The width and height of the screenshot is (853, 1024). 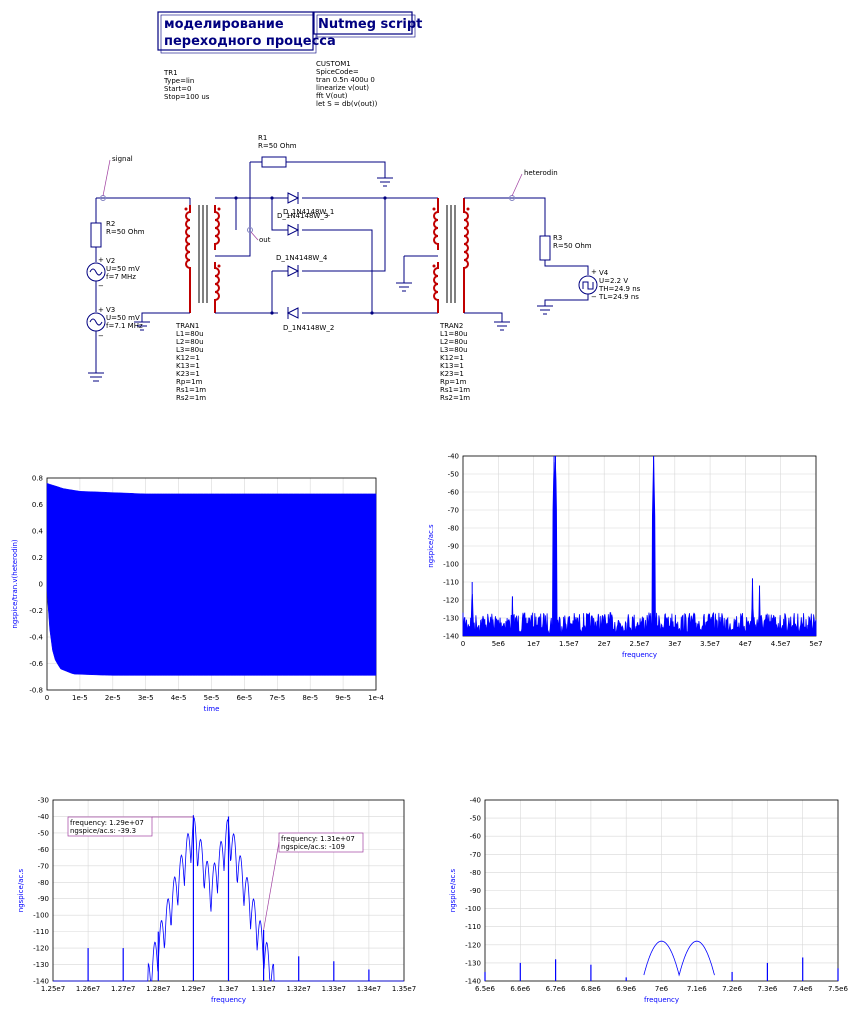 What do you see at coordinates (190, 350) in the screenshot?
I see `svg-text: L3=80u` at bounding box center [190, 350].